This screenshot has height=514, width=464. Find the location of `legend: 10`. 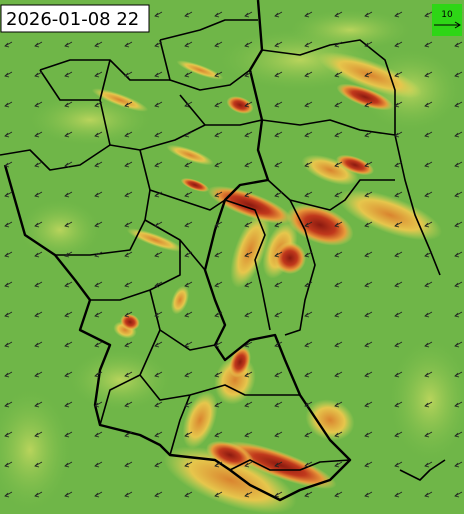

legend: 10 is located at coordinates (447, 20).